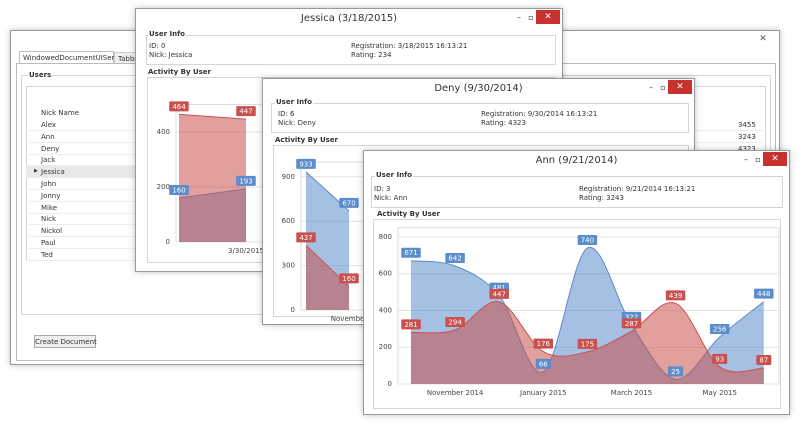 The image size is (800, 423). I want to click on user-rating: Rating: 4323, so click(503, 123).